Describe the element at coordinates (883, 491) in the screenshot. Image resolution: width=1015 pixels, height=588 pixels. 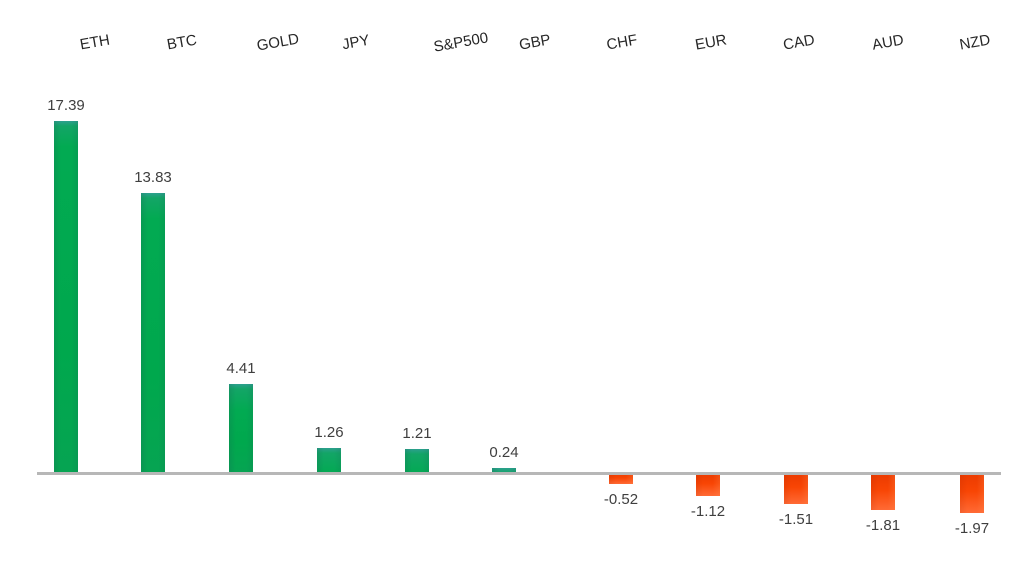
I see `bar-aud` at that location.